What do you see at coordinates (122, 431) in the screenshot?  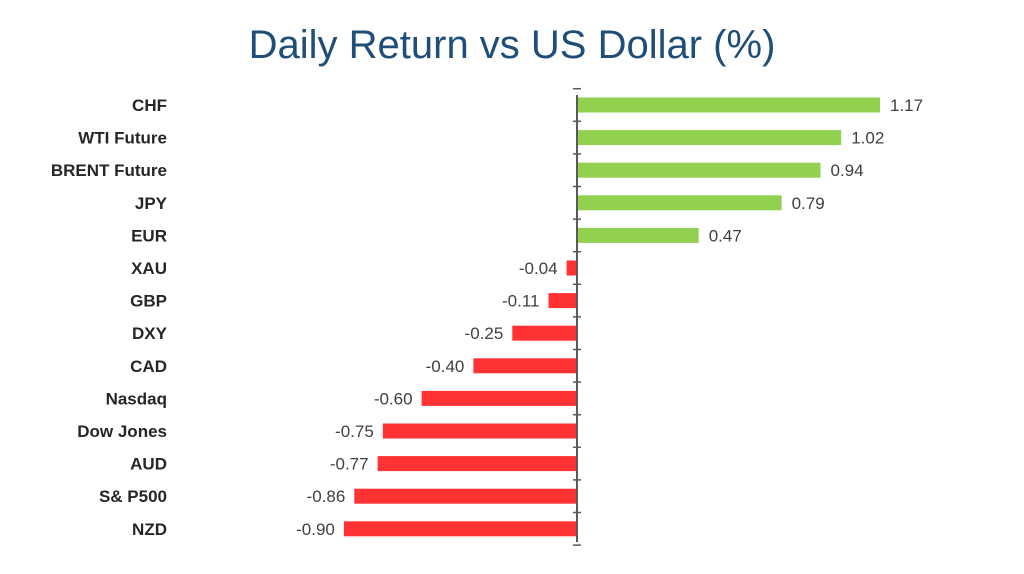 I see `category-label: Dow Jones` at bounding box center [122, 431].